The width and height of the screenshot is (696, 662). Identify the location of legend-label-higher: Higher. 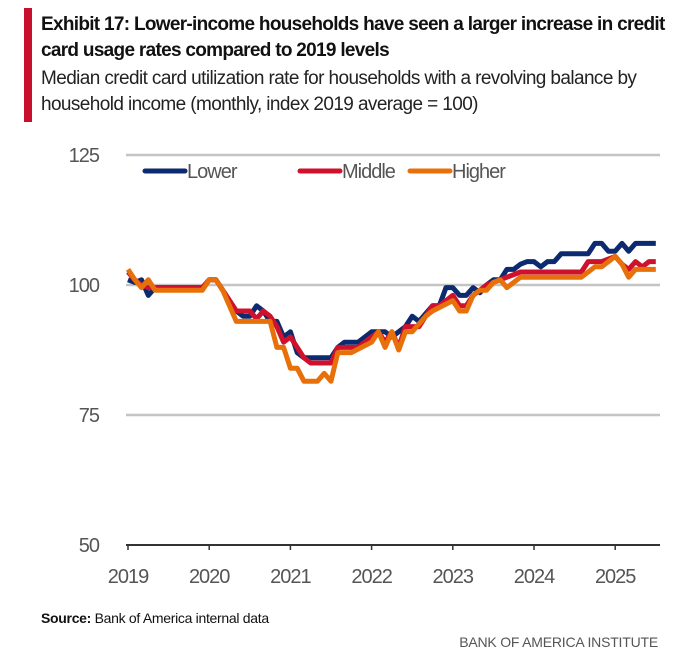
(479, 172).